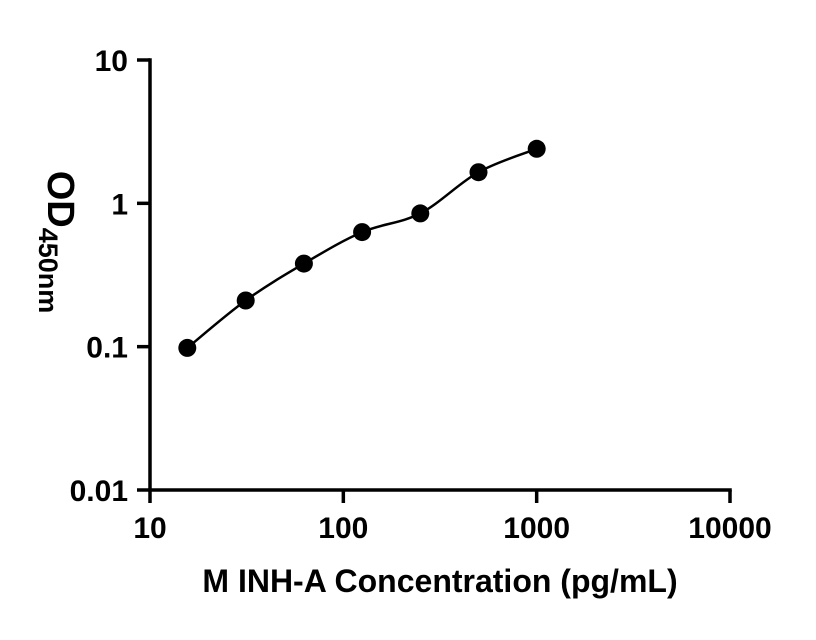  What do you see at coordinates (119, 204) in the screenshot?
I see `y-tick-label: 1` at bounding box center [119, 204].